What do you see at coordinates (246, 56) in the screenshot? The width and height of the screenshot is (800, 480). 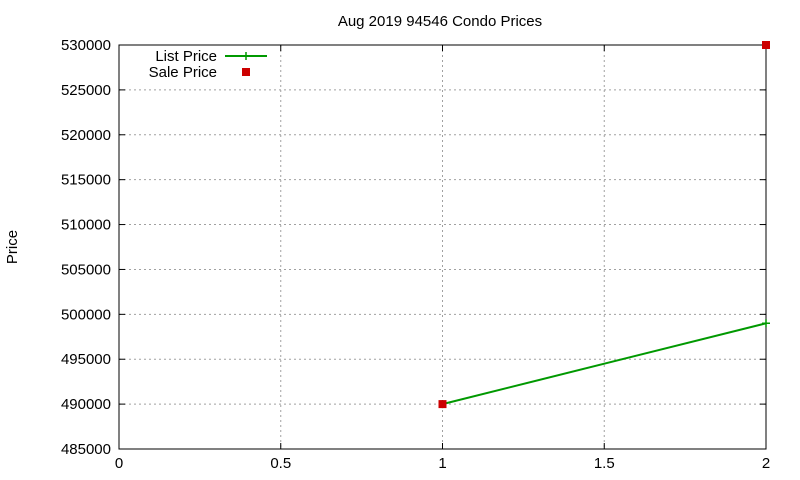 I see `legend-plus-marker` at bounding box center [246, 56].